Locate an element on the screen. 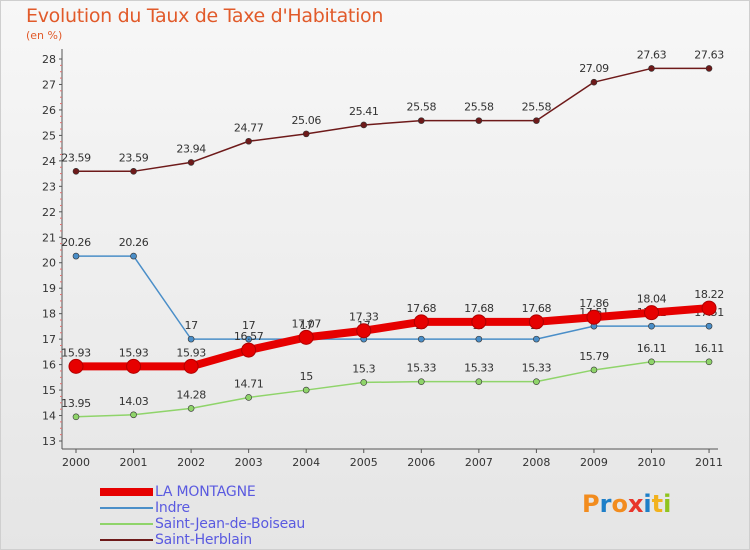 This screenshot has width=750, height=550. series-line-indre is located at coordinates (393, 297).